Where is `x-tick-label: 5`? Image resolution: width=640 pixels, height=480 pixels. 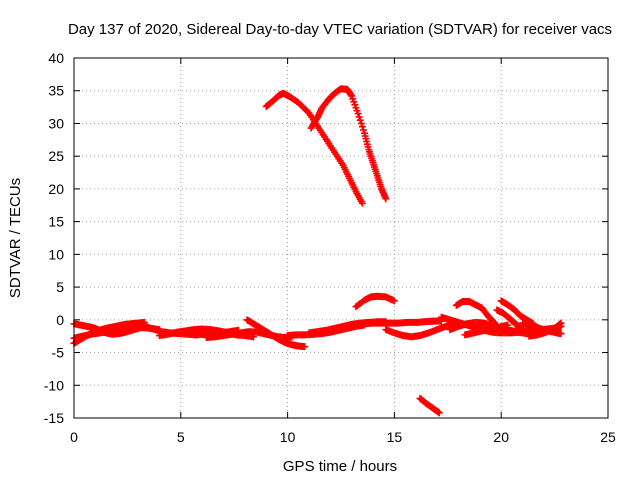
x-tick-label: 5 is located at coordinates (181, 437).